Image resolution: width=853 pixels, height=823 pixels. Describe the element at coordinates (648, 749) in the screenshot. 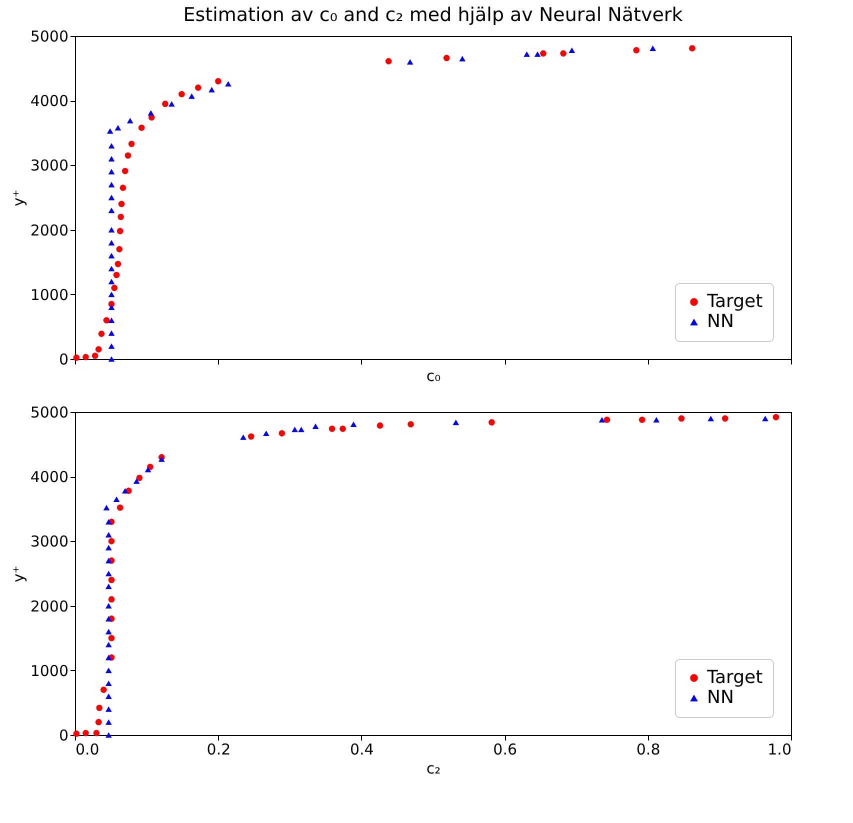

I see `x-tick-label: 0.8` at that location.